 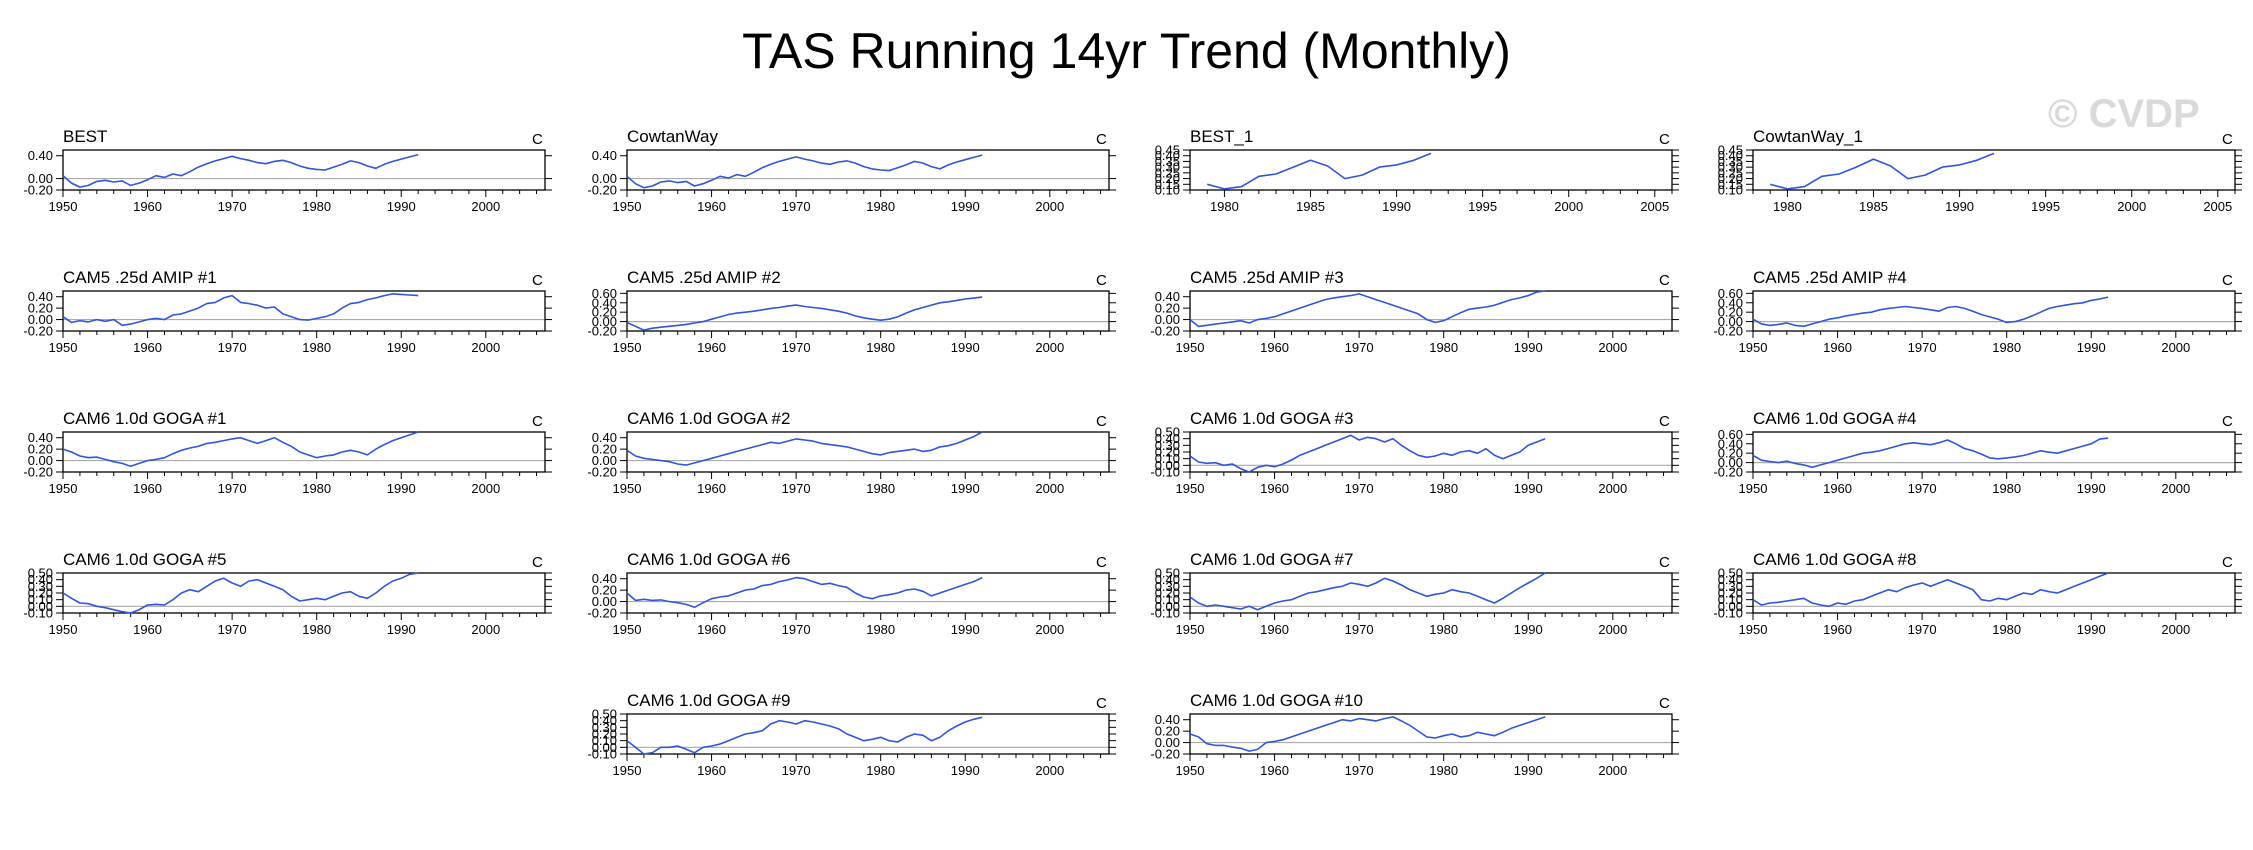 What do you see at coordinates (673, 136) in the screenshot?
I see `panel-title: CowtanWay` at bounding box center [673, 136].